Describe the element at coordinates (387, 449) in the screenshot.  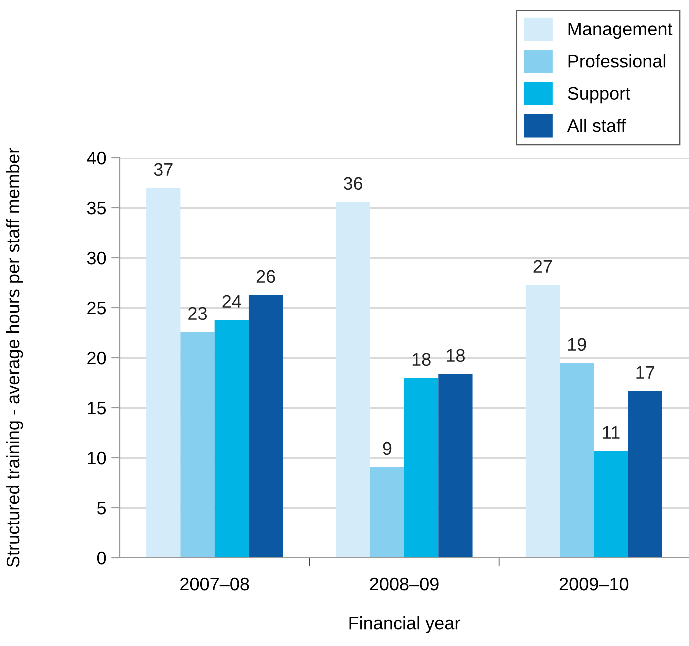
I see `data-label: 9` at that location.